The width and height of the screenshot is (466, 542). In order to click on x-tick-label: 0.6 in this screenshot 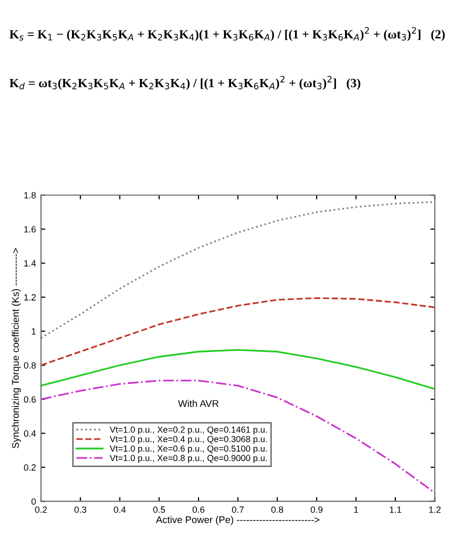, I will do `click(198, 509)`.